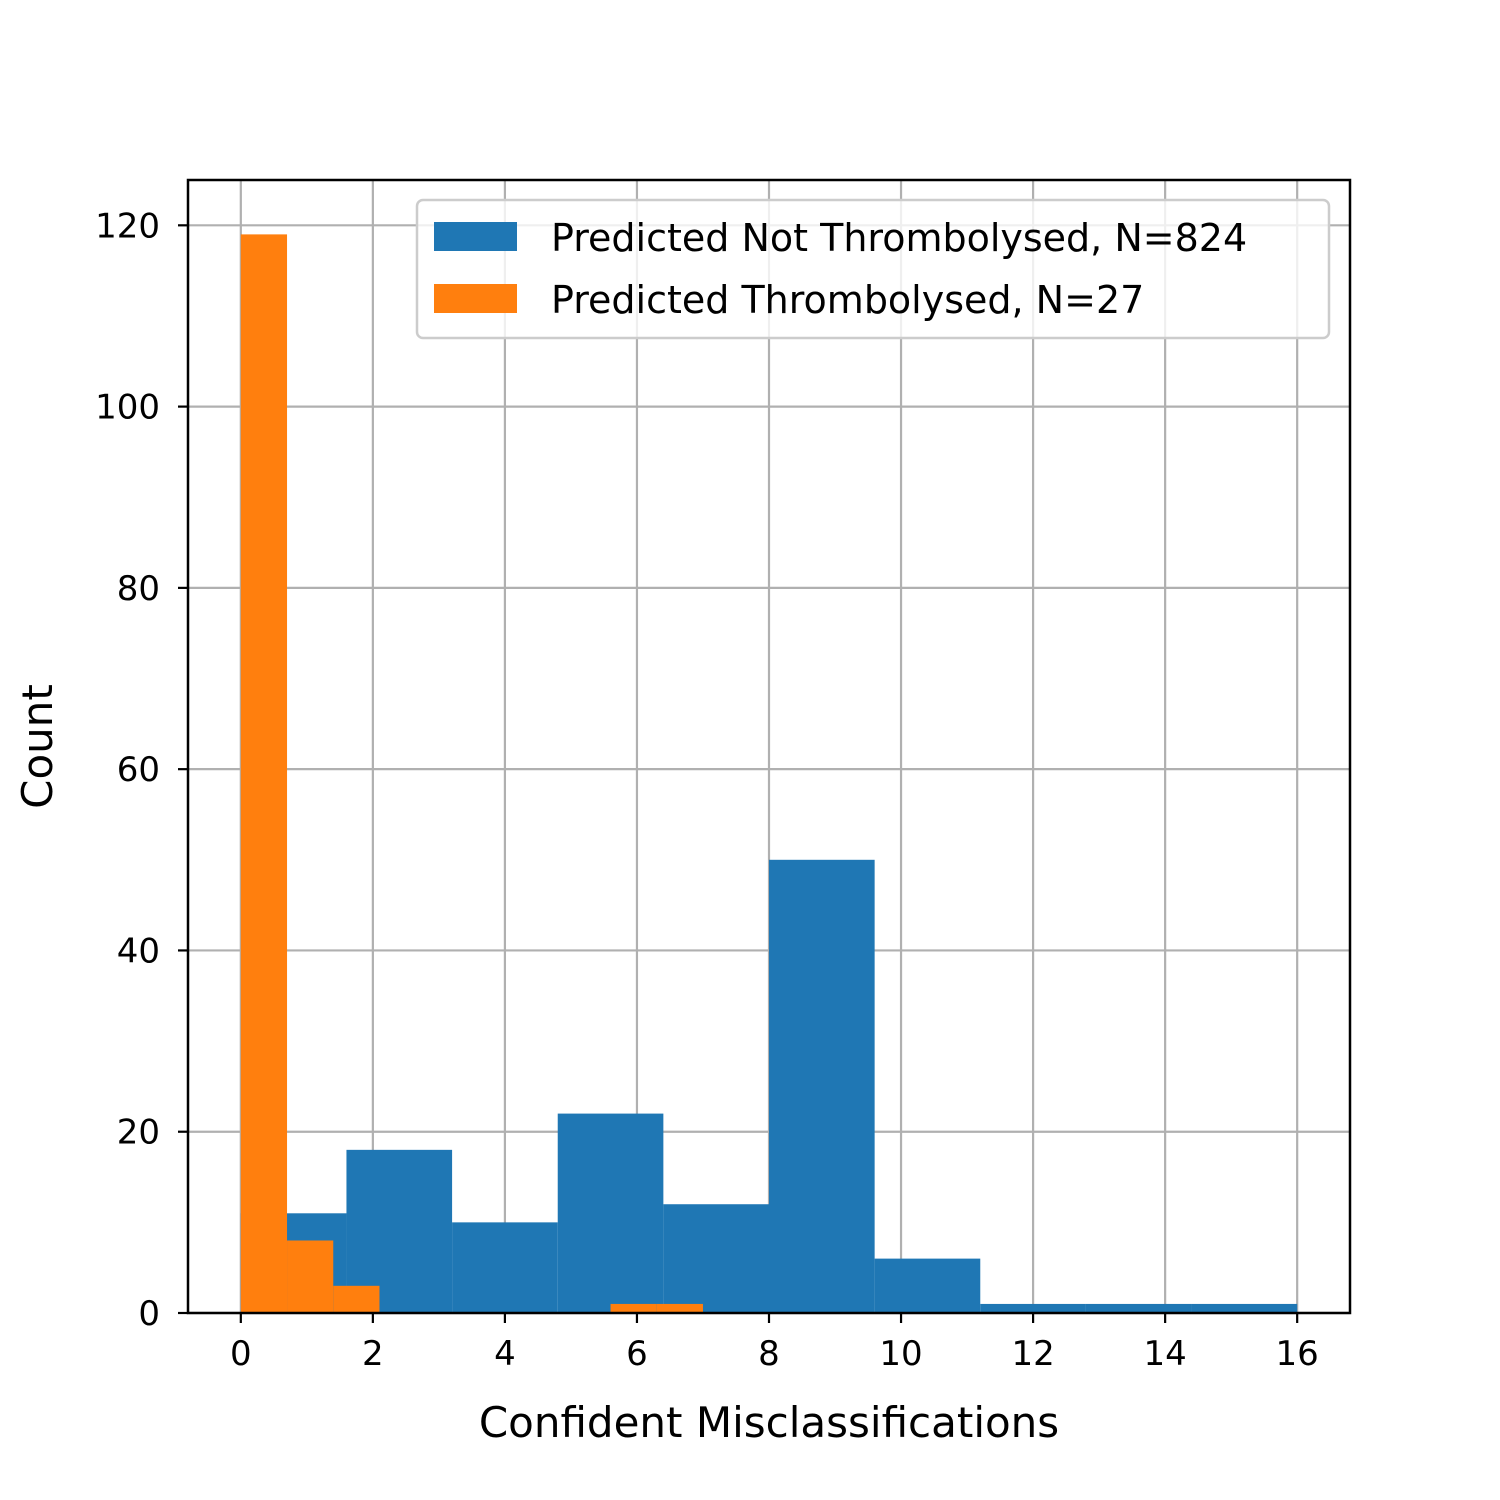  Describe the element at coordinates (127, 226) in the screenshot. I see `y-tick-label: 120` at that location.